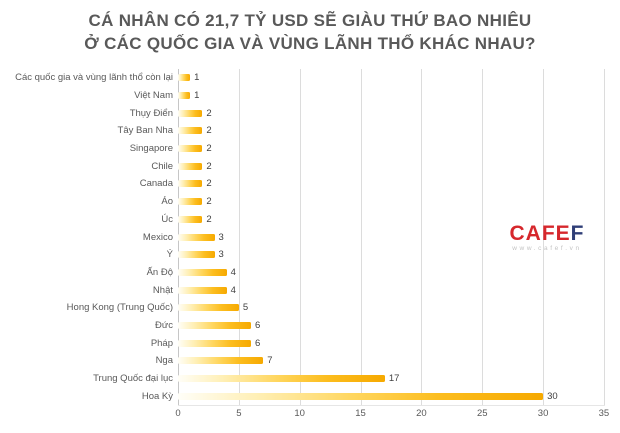 The image size is (620, 433). What do you see at coordinates (167, 202) in the screenshot?
I see `category-label: Áo` at bounding box center [167, 202].